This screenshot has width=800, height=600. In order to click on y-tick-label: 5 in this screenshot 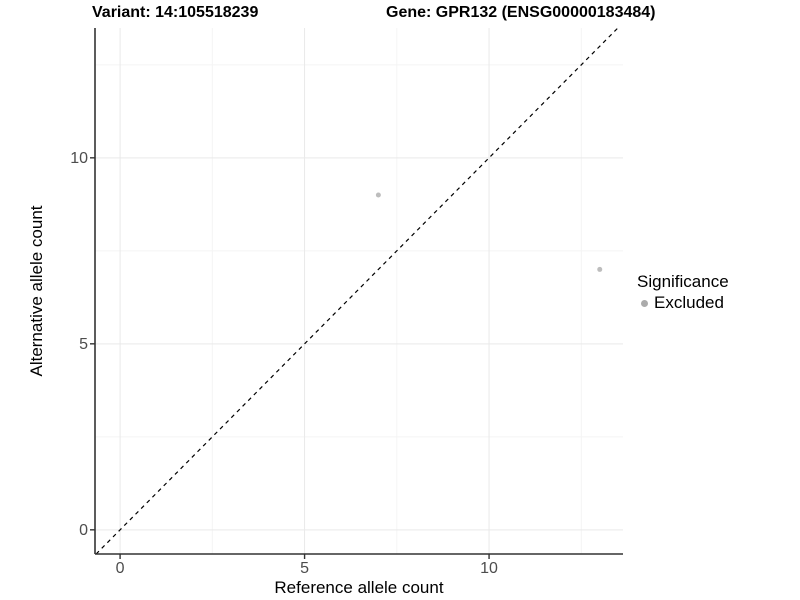, I will do `click(83, 344)`.